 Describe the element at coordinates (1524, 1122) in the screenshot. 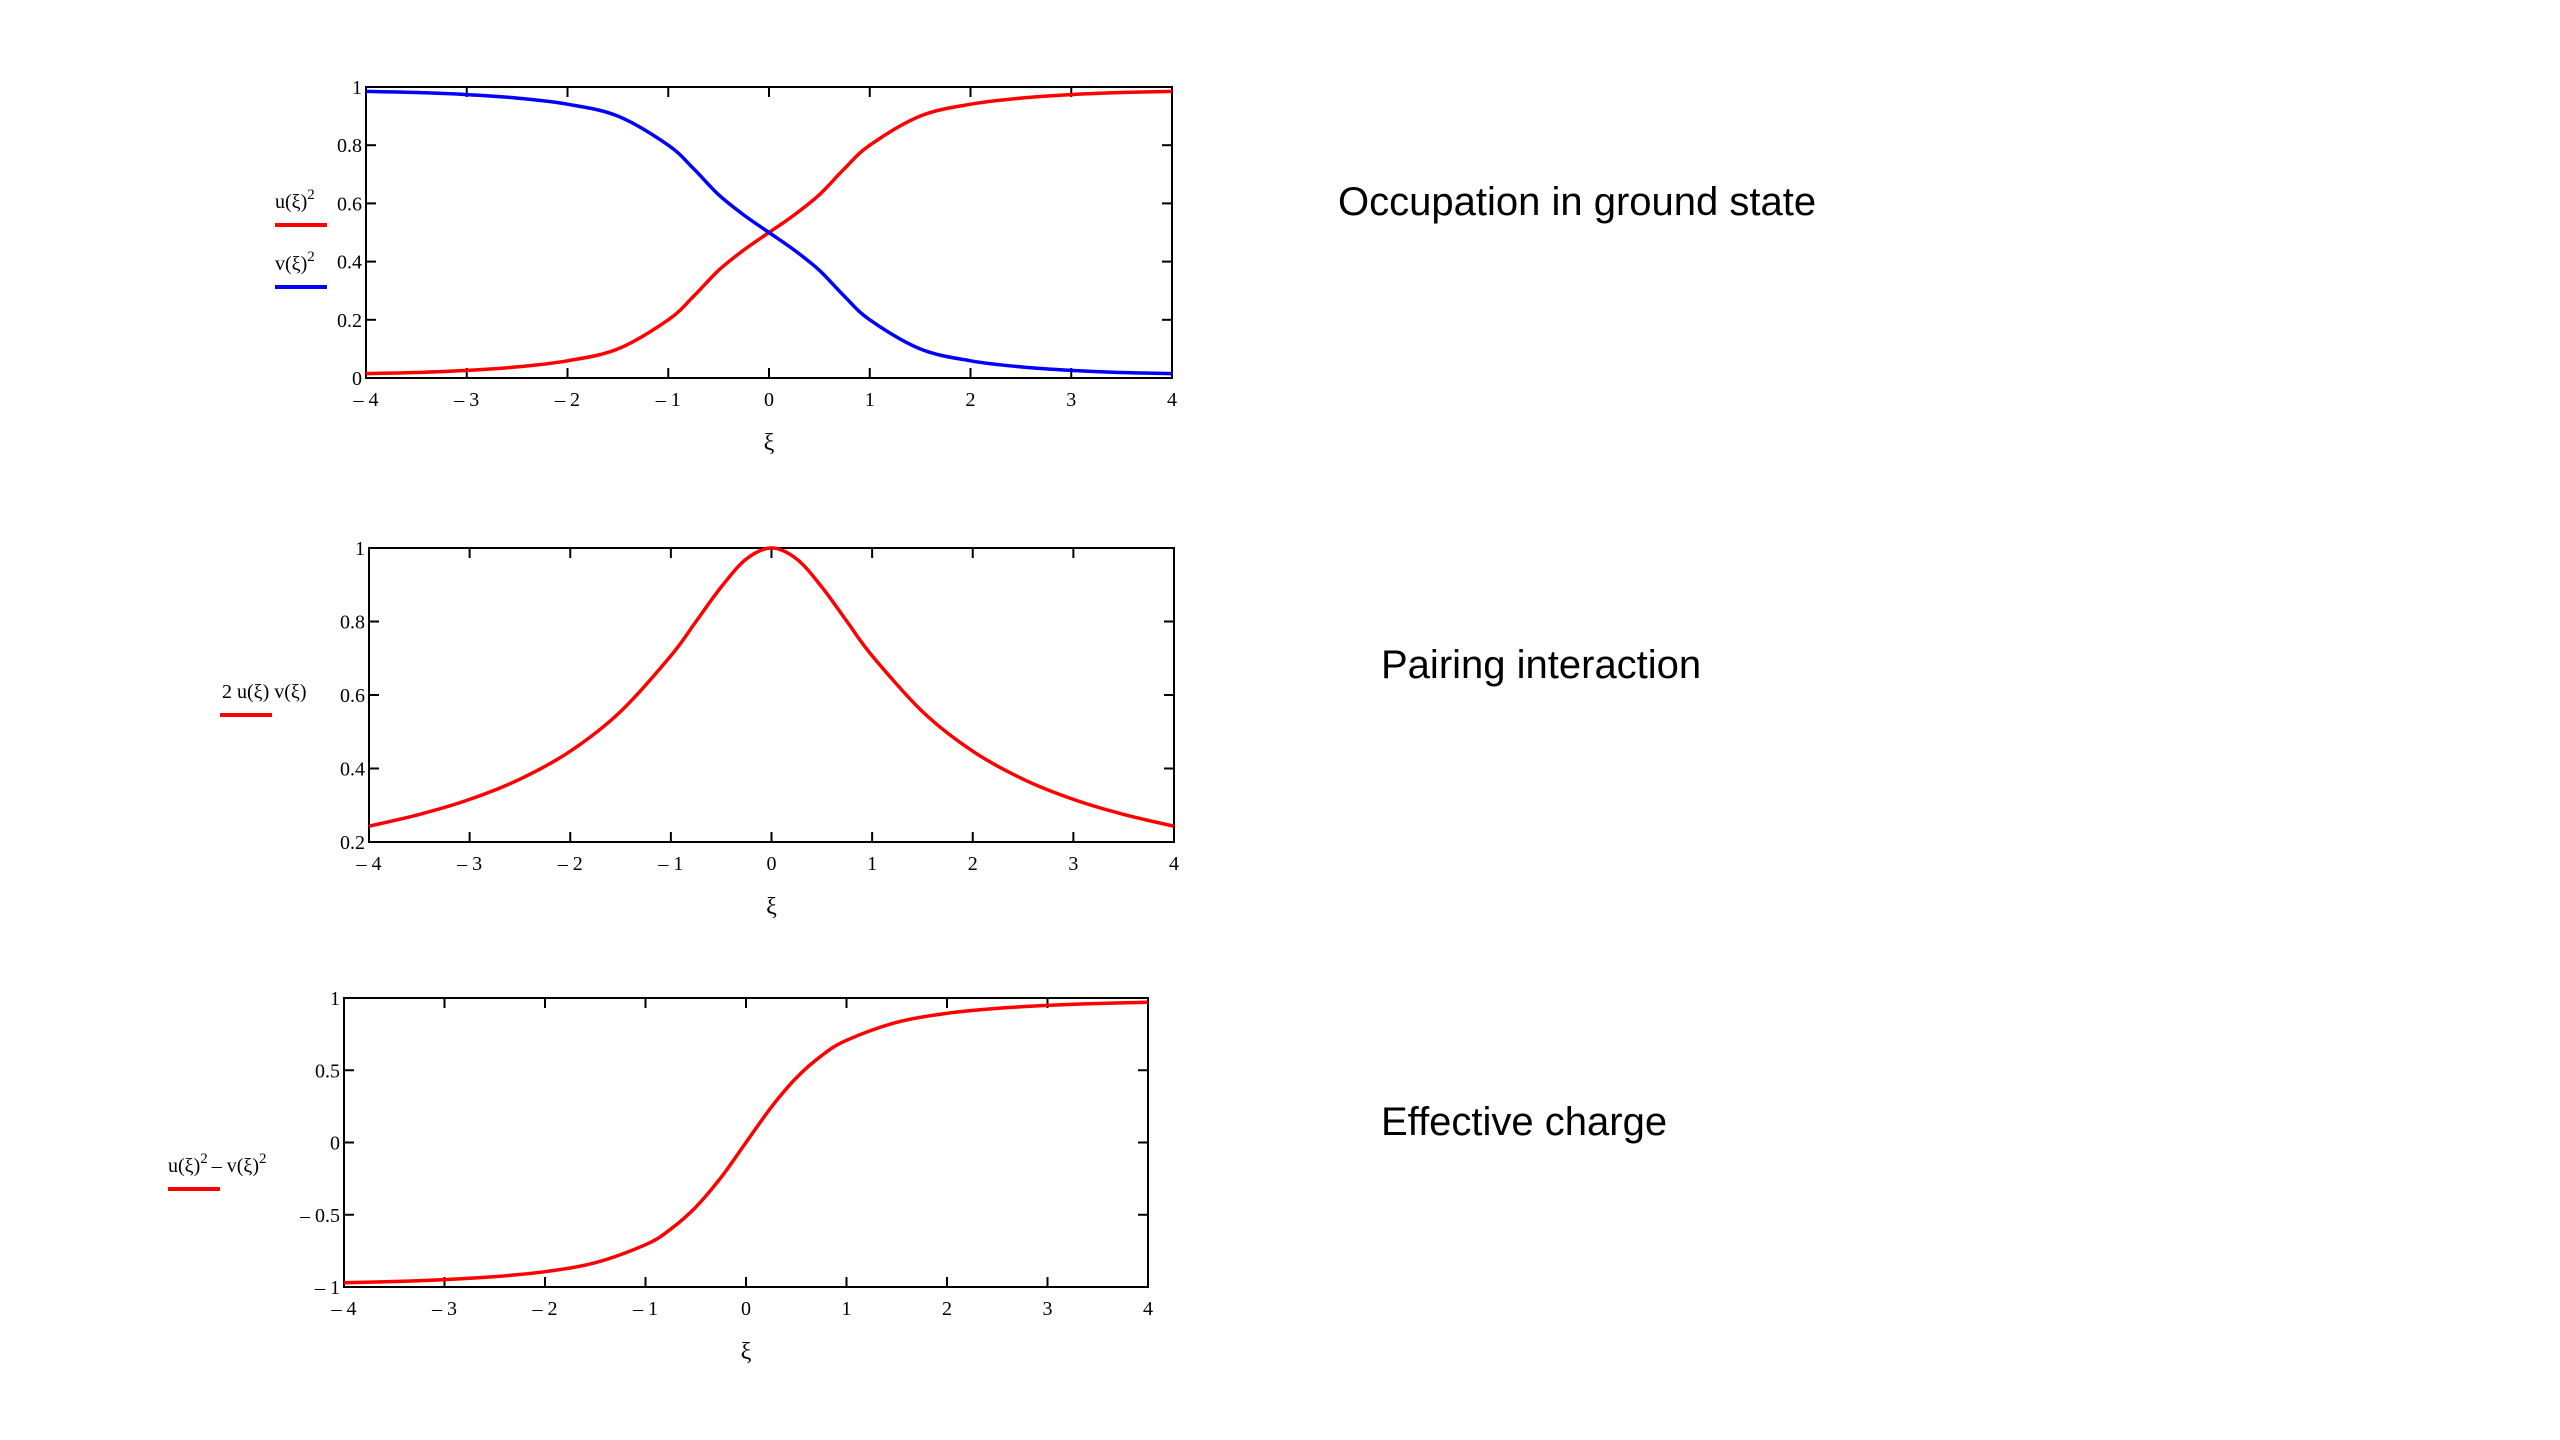

I see `caption-effective-charge: Effective charge` at that location.